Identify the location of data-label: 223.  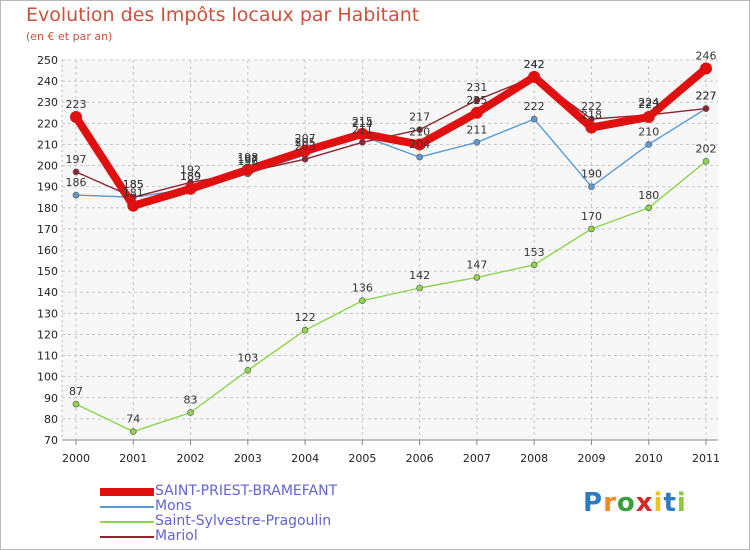
(648, 104).